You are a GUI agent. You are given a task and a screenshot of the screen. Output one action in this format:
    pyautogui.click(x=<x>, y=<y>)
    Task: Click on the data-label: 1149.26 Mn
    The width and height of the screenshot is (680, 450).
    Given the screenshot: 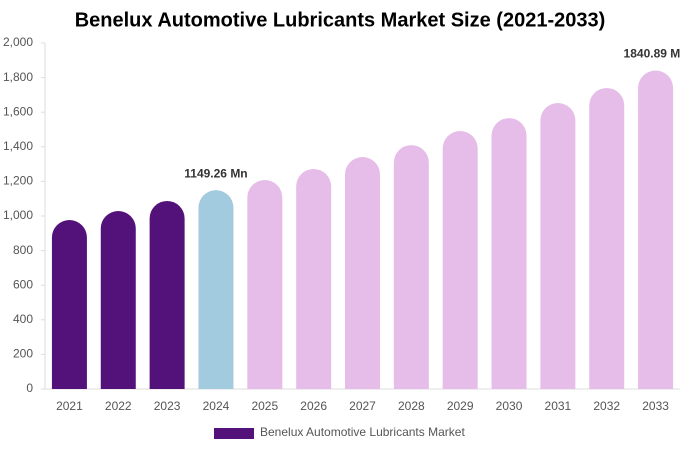 What is the action you would take?
    pyautogui.click(x=215, y=173)
    